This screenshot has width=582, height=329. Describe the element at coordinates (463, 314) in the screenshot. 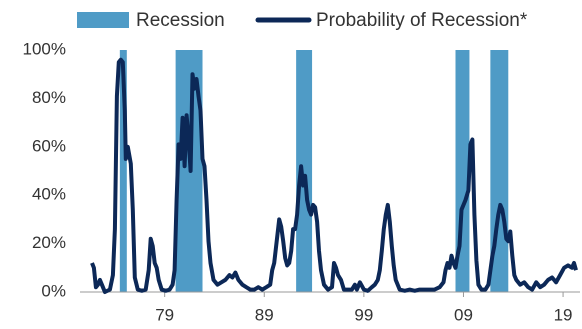

I see `x-tick-label: 09` at that location.